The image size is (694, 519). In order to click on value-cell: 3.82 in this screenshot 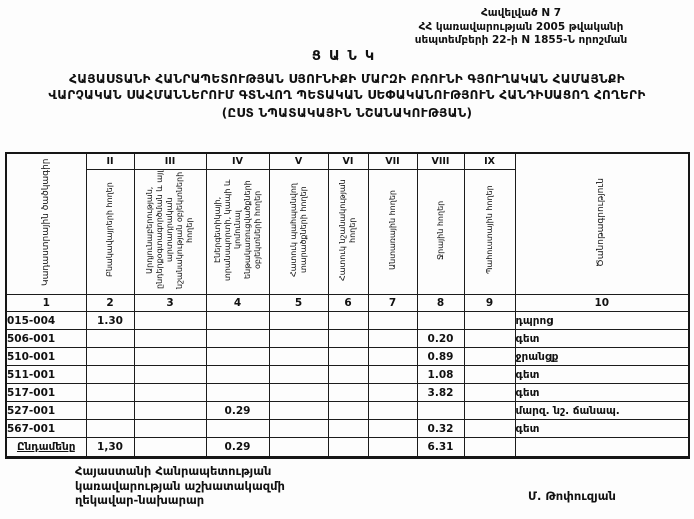, I will do `click(440, 392)`.